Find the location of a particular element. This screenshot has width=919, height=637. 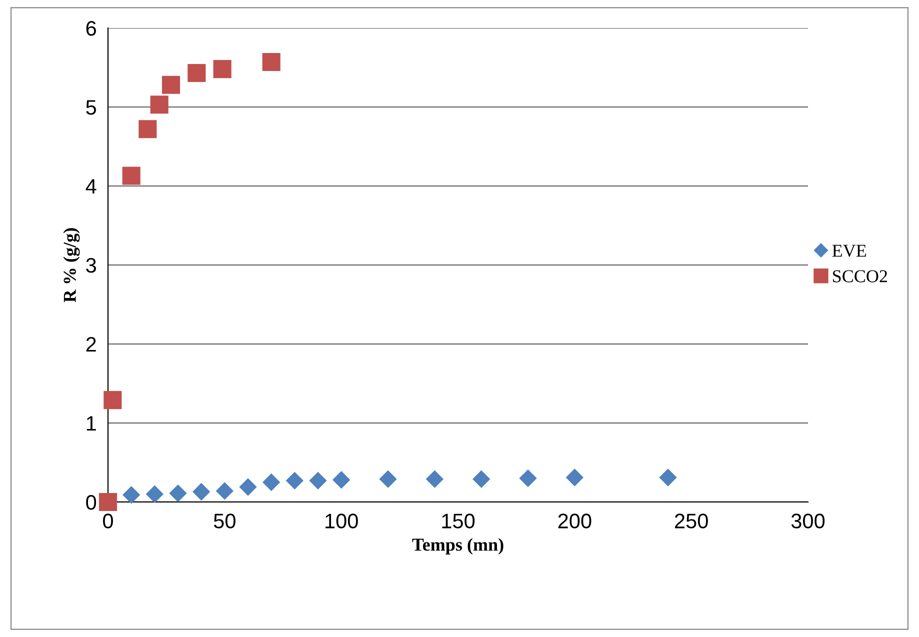

y-tick-label: 3 is located at coordinates (91, 265).